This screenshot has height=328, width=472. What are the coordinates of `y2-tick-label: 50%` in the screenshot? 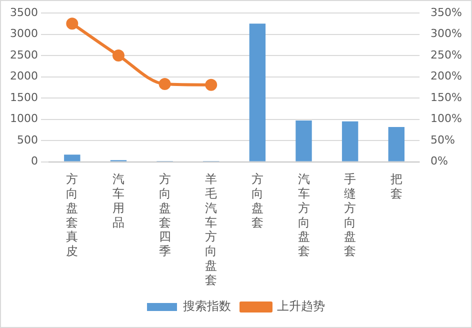 It's located at (443, 139).